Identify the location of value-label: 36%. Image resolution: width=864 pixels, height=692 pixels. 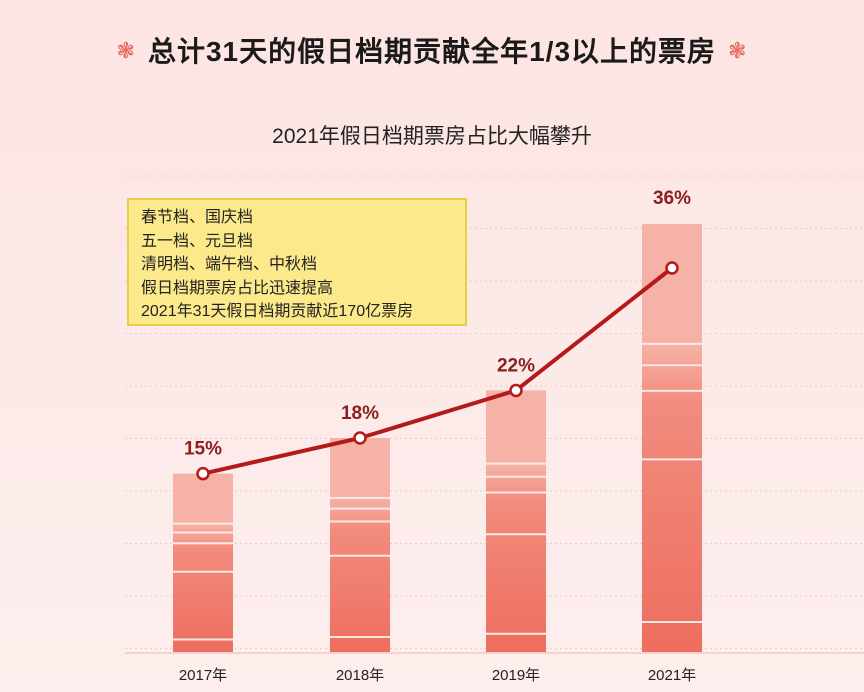
(672, 198).